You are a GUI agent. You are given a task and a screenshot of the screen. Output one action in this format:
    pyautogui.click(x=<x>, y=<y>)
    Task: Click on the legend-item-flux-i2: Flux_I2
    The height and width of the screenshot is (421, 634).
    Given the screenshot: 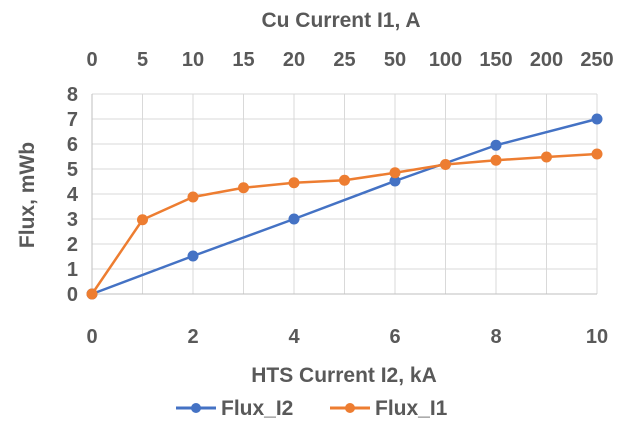 What is the action you would take?
    pyautogui.click(x=234, y=408)
    